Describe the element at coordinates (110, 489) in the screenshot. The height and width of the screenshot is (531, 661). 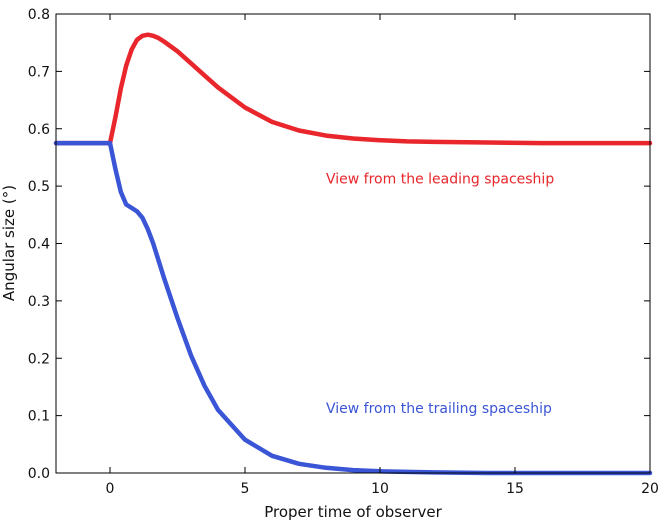
I see `x-tick-label: 0` at that location.